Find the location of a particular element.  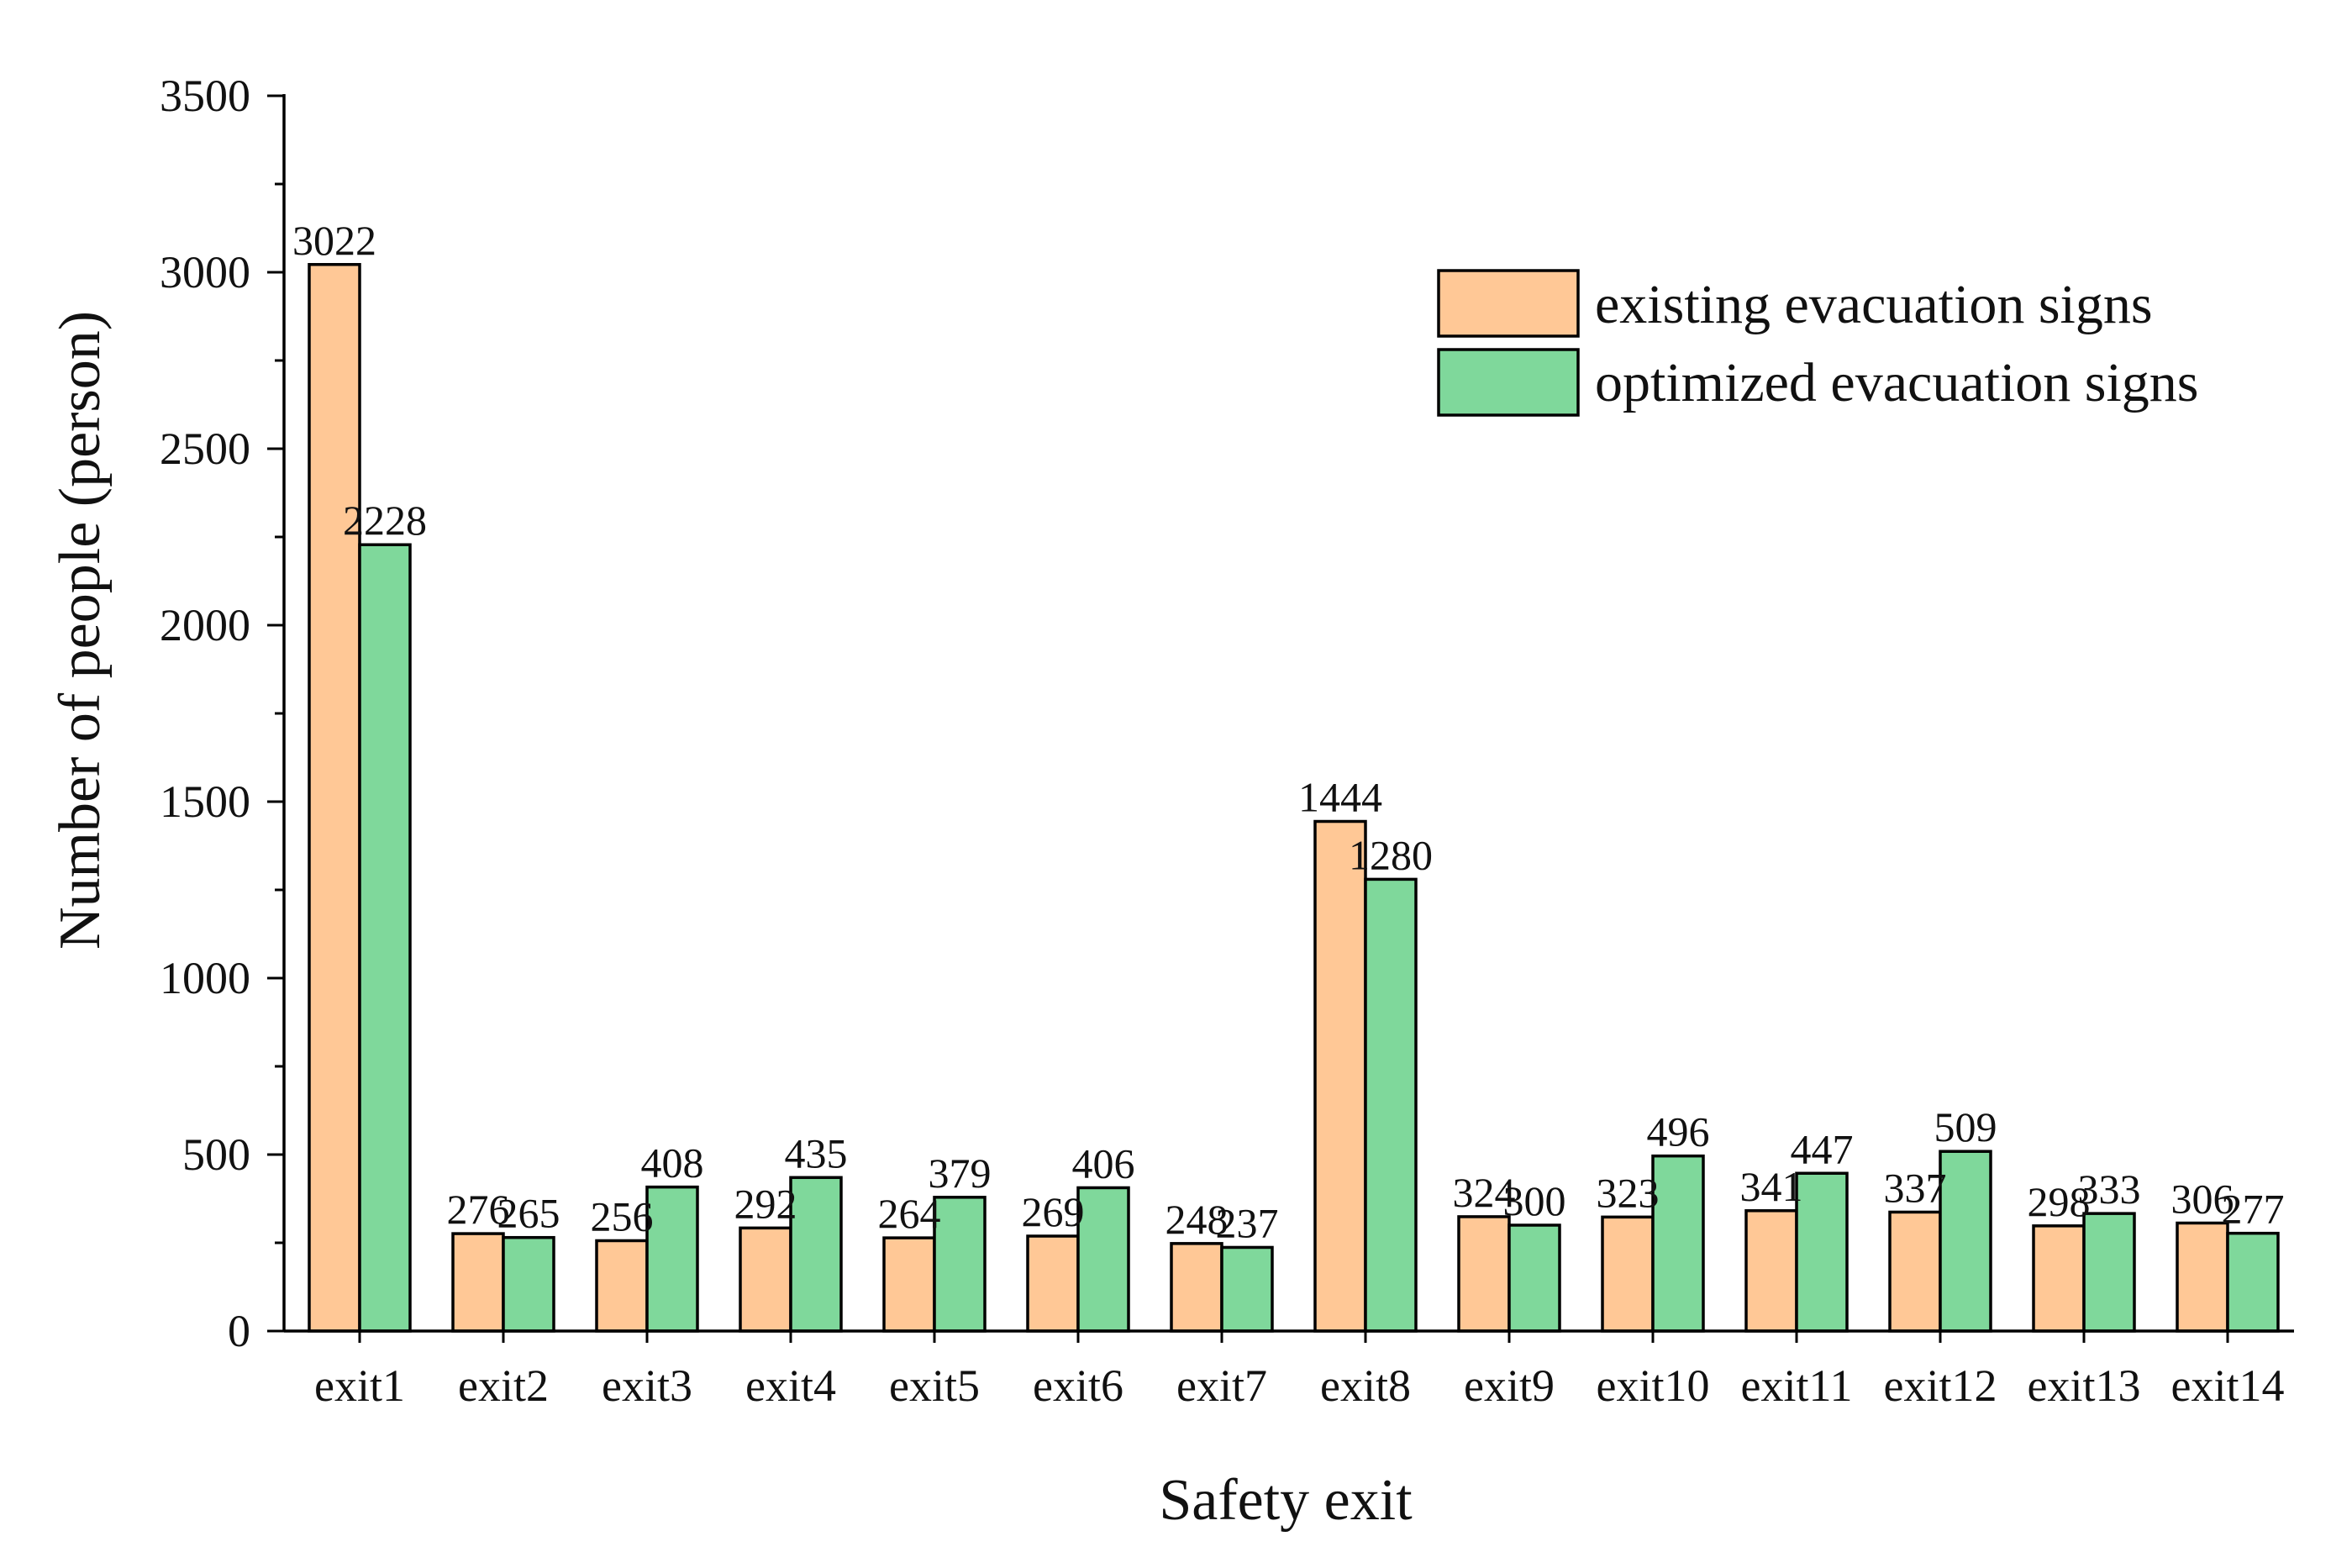

data-label-existing-exit10: 323 is located at coordinates (1628, 1192).